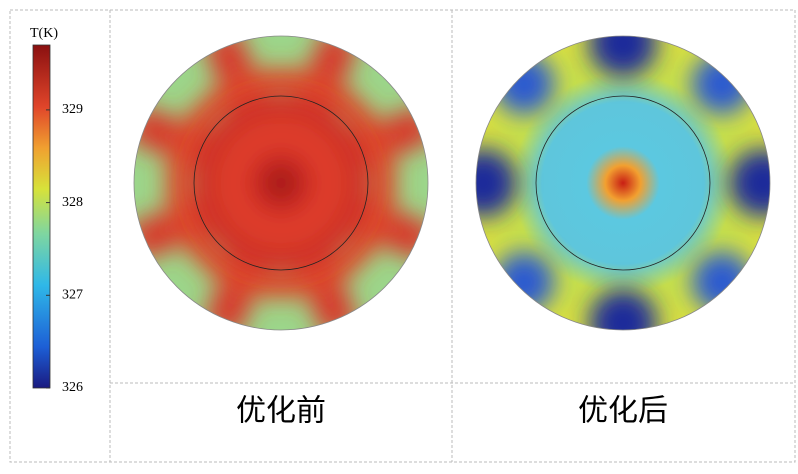 This screenshot has height=474, width=798. Describe the element at coordinates (72, 295) in the screenshot. I see `tick-label: 327` at that location.